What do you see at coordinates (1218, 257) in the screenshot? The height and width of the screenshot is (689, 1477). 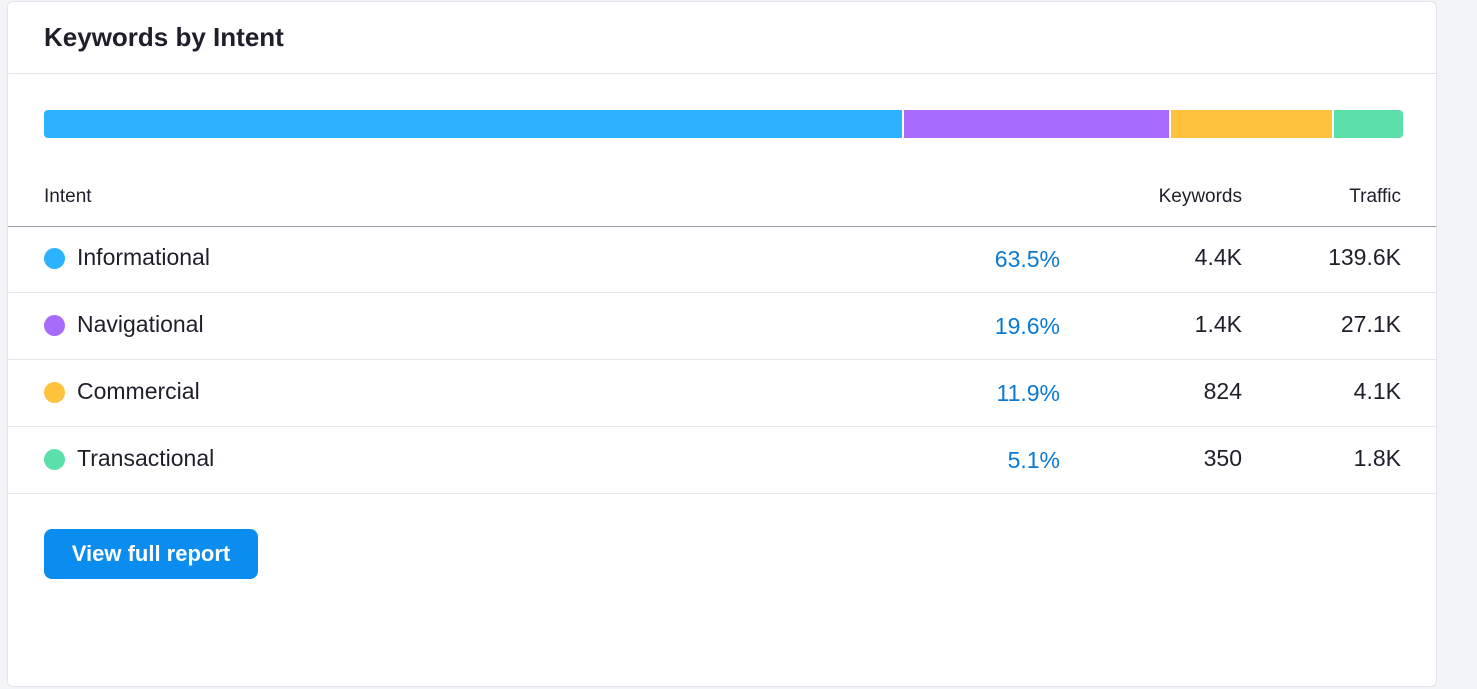 I see `keyword-count: 4.4K` at bounding box center [1218, 257].